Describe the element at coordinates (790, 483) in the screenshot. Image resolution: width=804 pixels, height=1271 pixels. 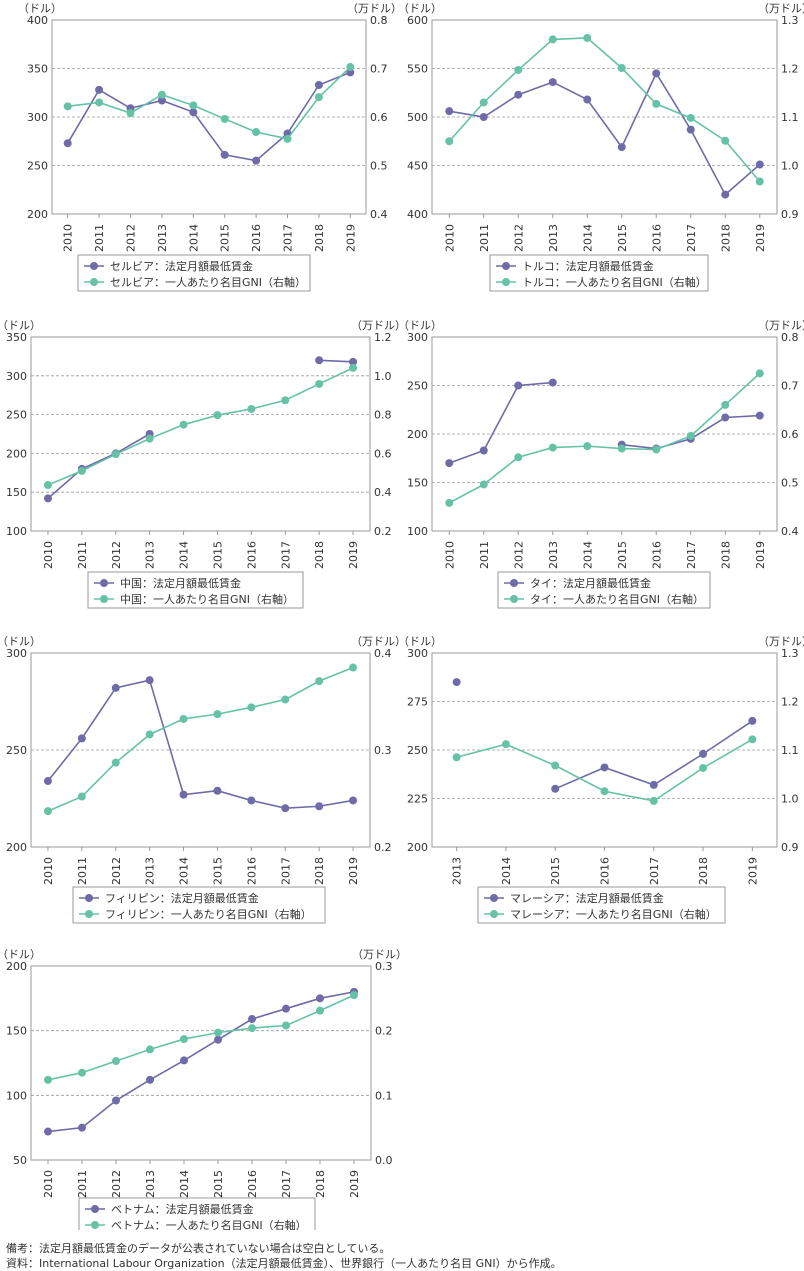
I see `right-tick-label: 0.5` at that location.